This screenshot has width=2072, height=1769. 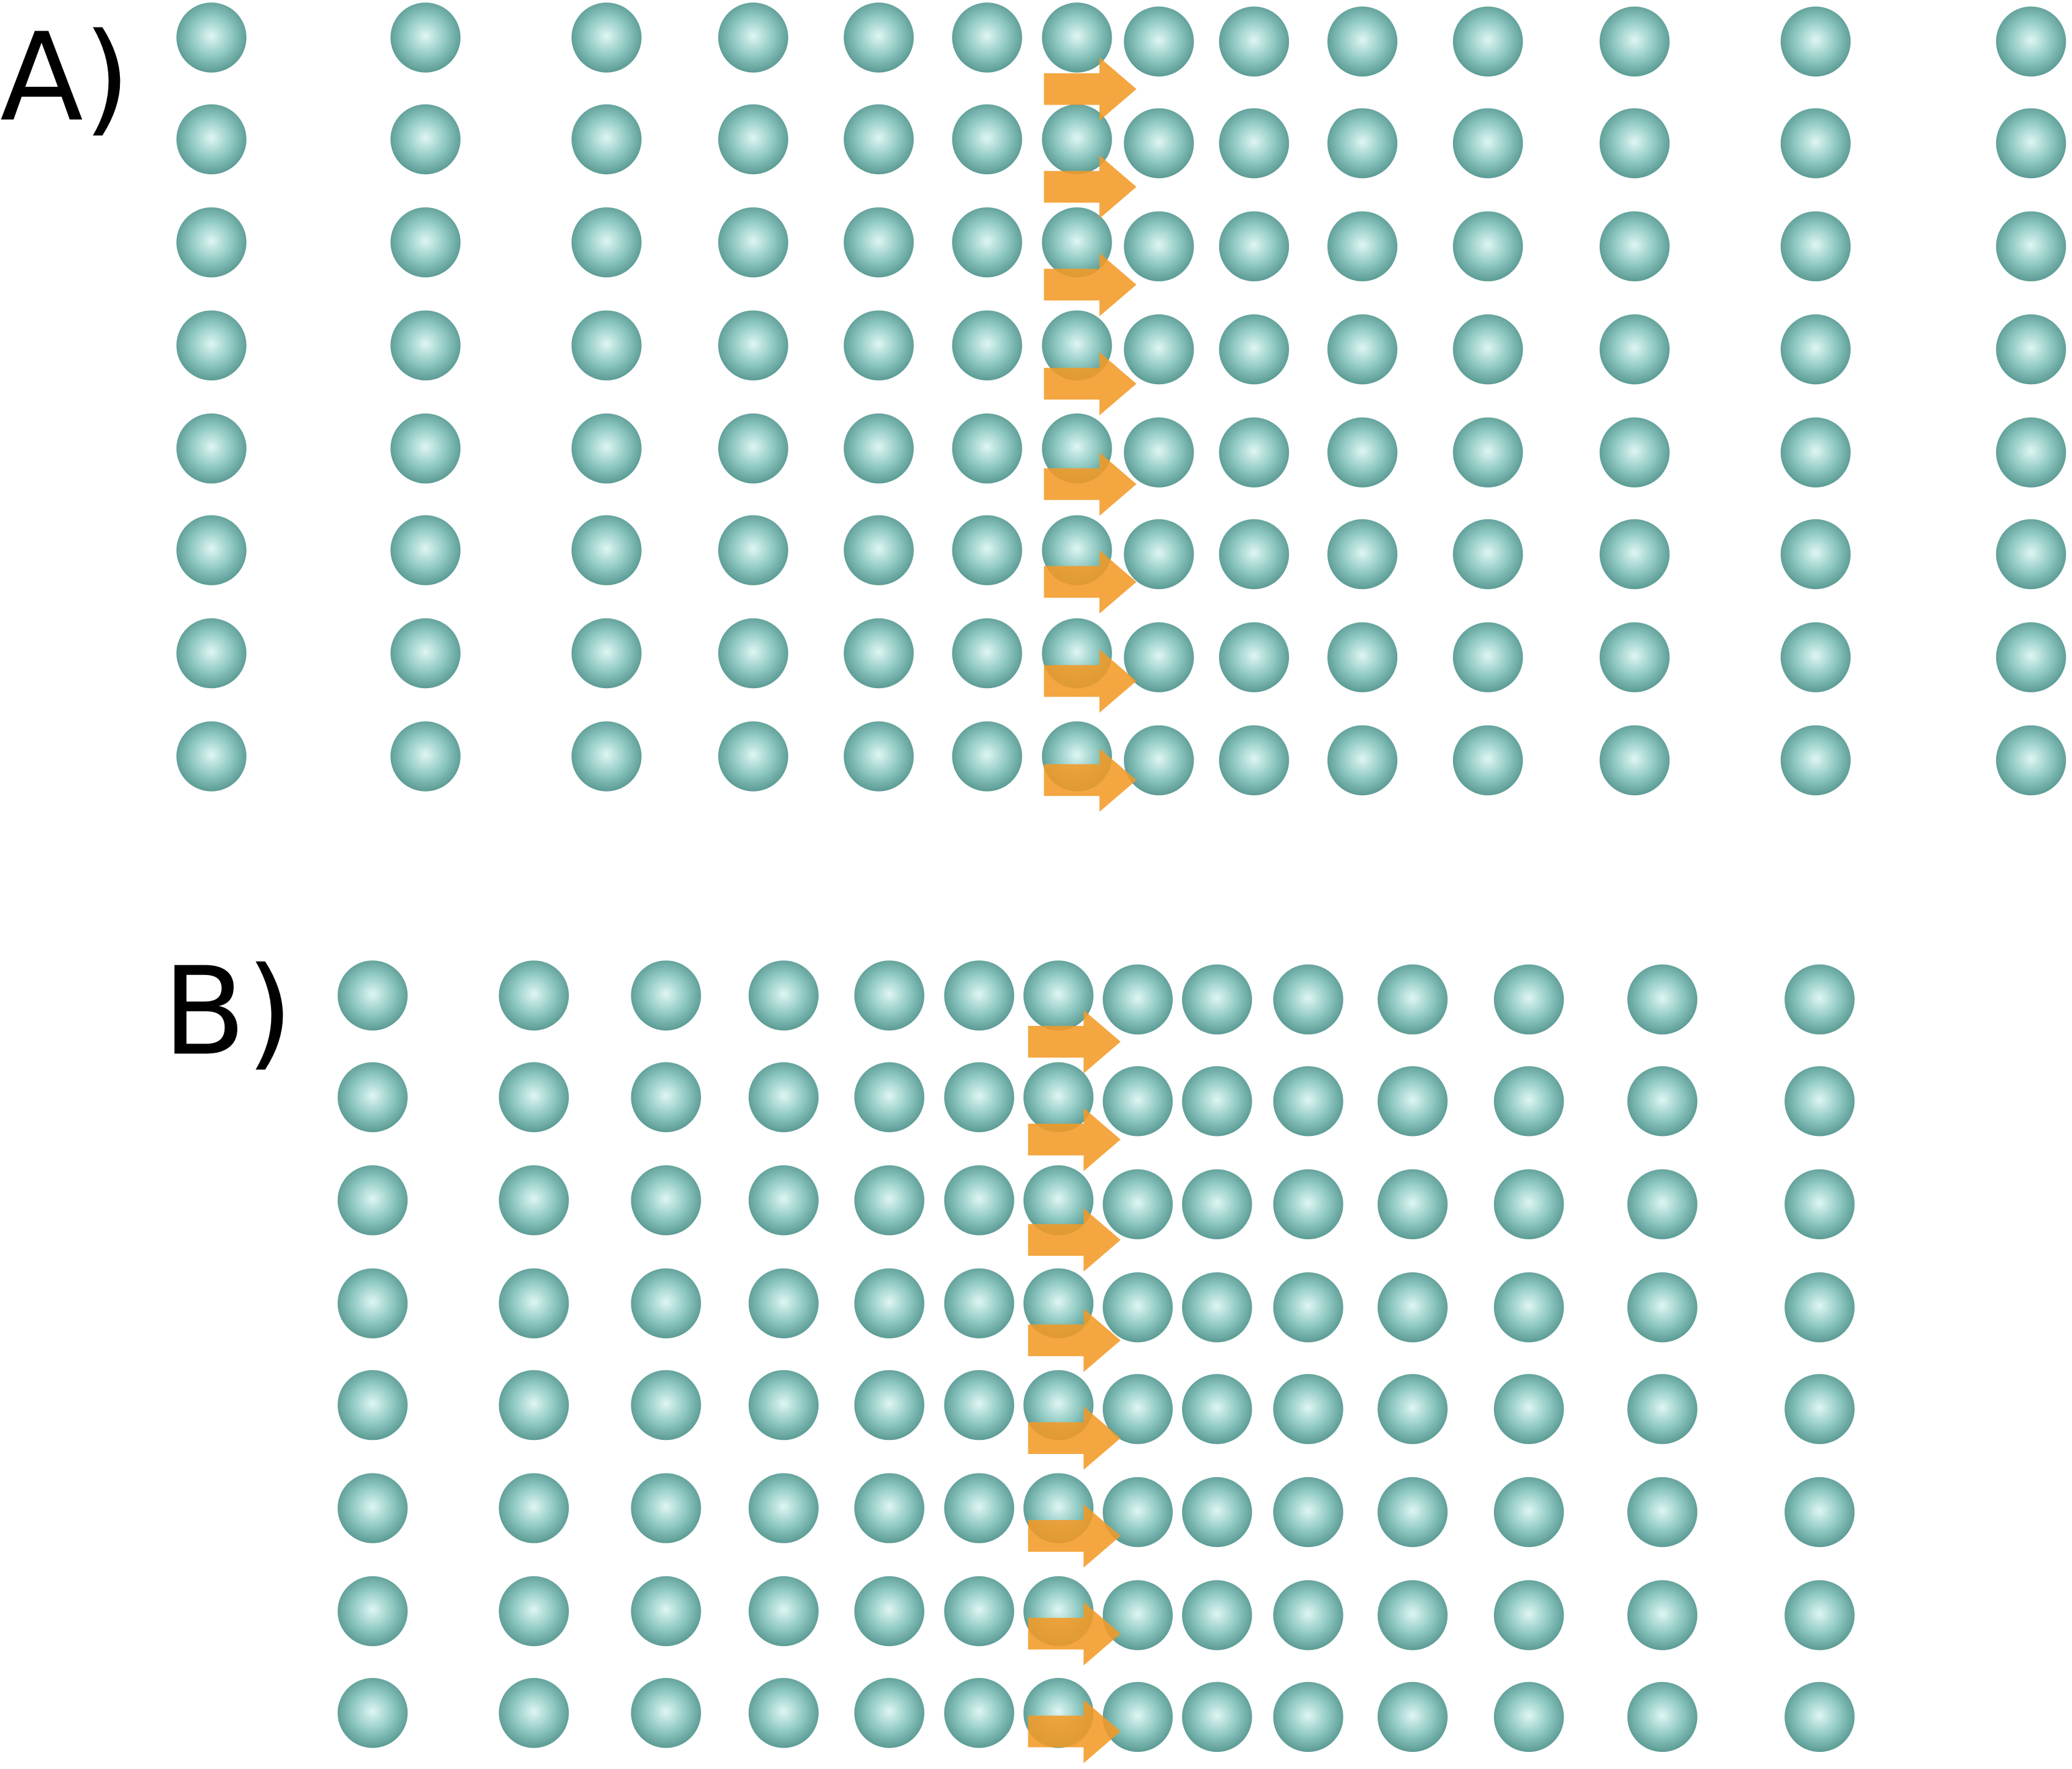 What do you see at coordinates (65, 78) in the screenshot?
I see `panel-a-label: A)` at bounding box center [65, 78].